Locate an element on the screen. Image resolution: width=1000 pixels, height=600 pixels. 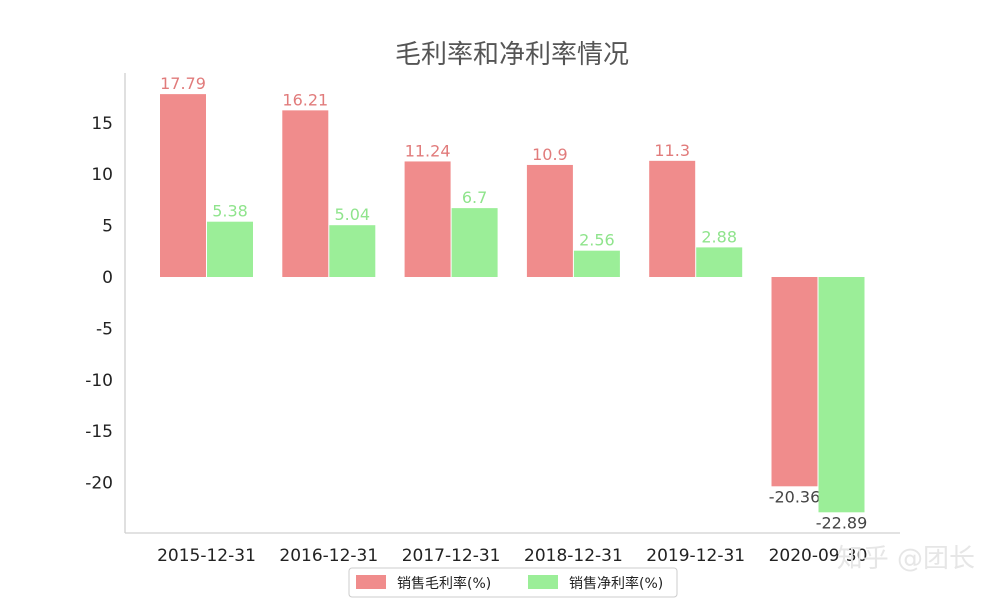
data-label: 10.9 is located at coordinates (550, 154).